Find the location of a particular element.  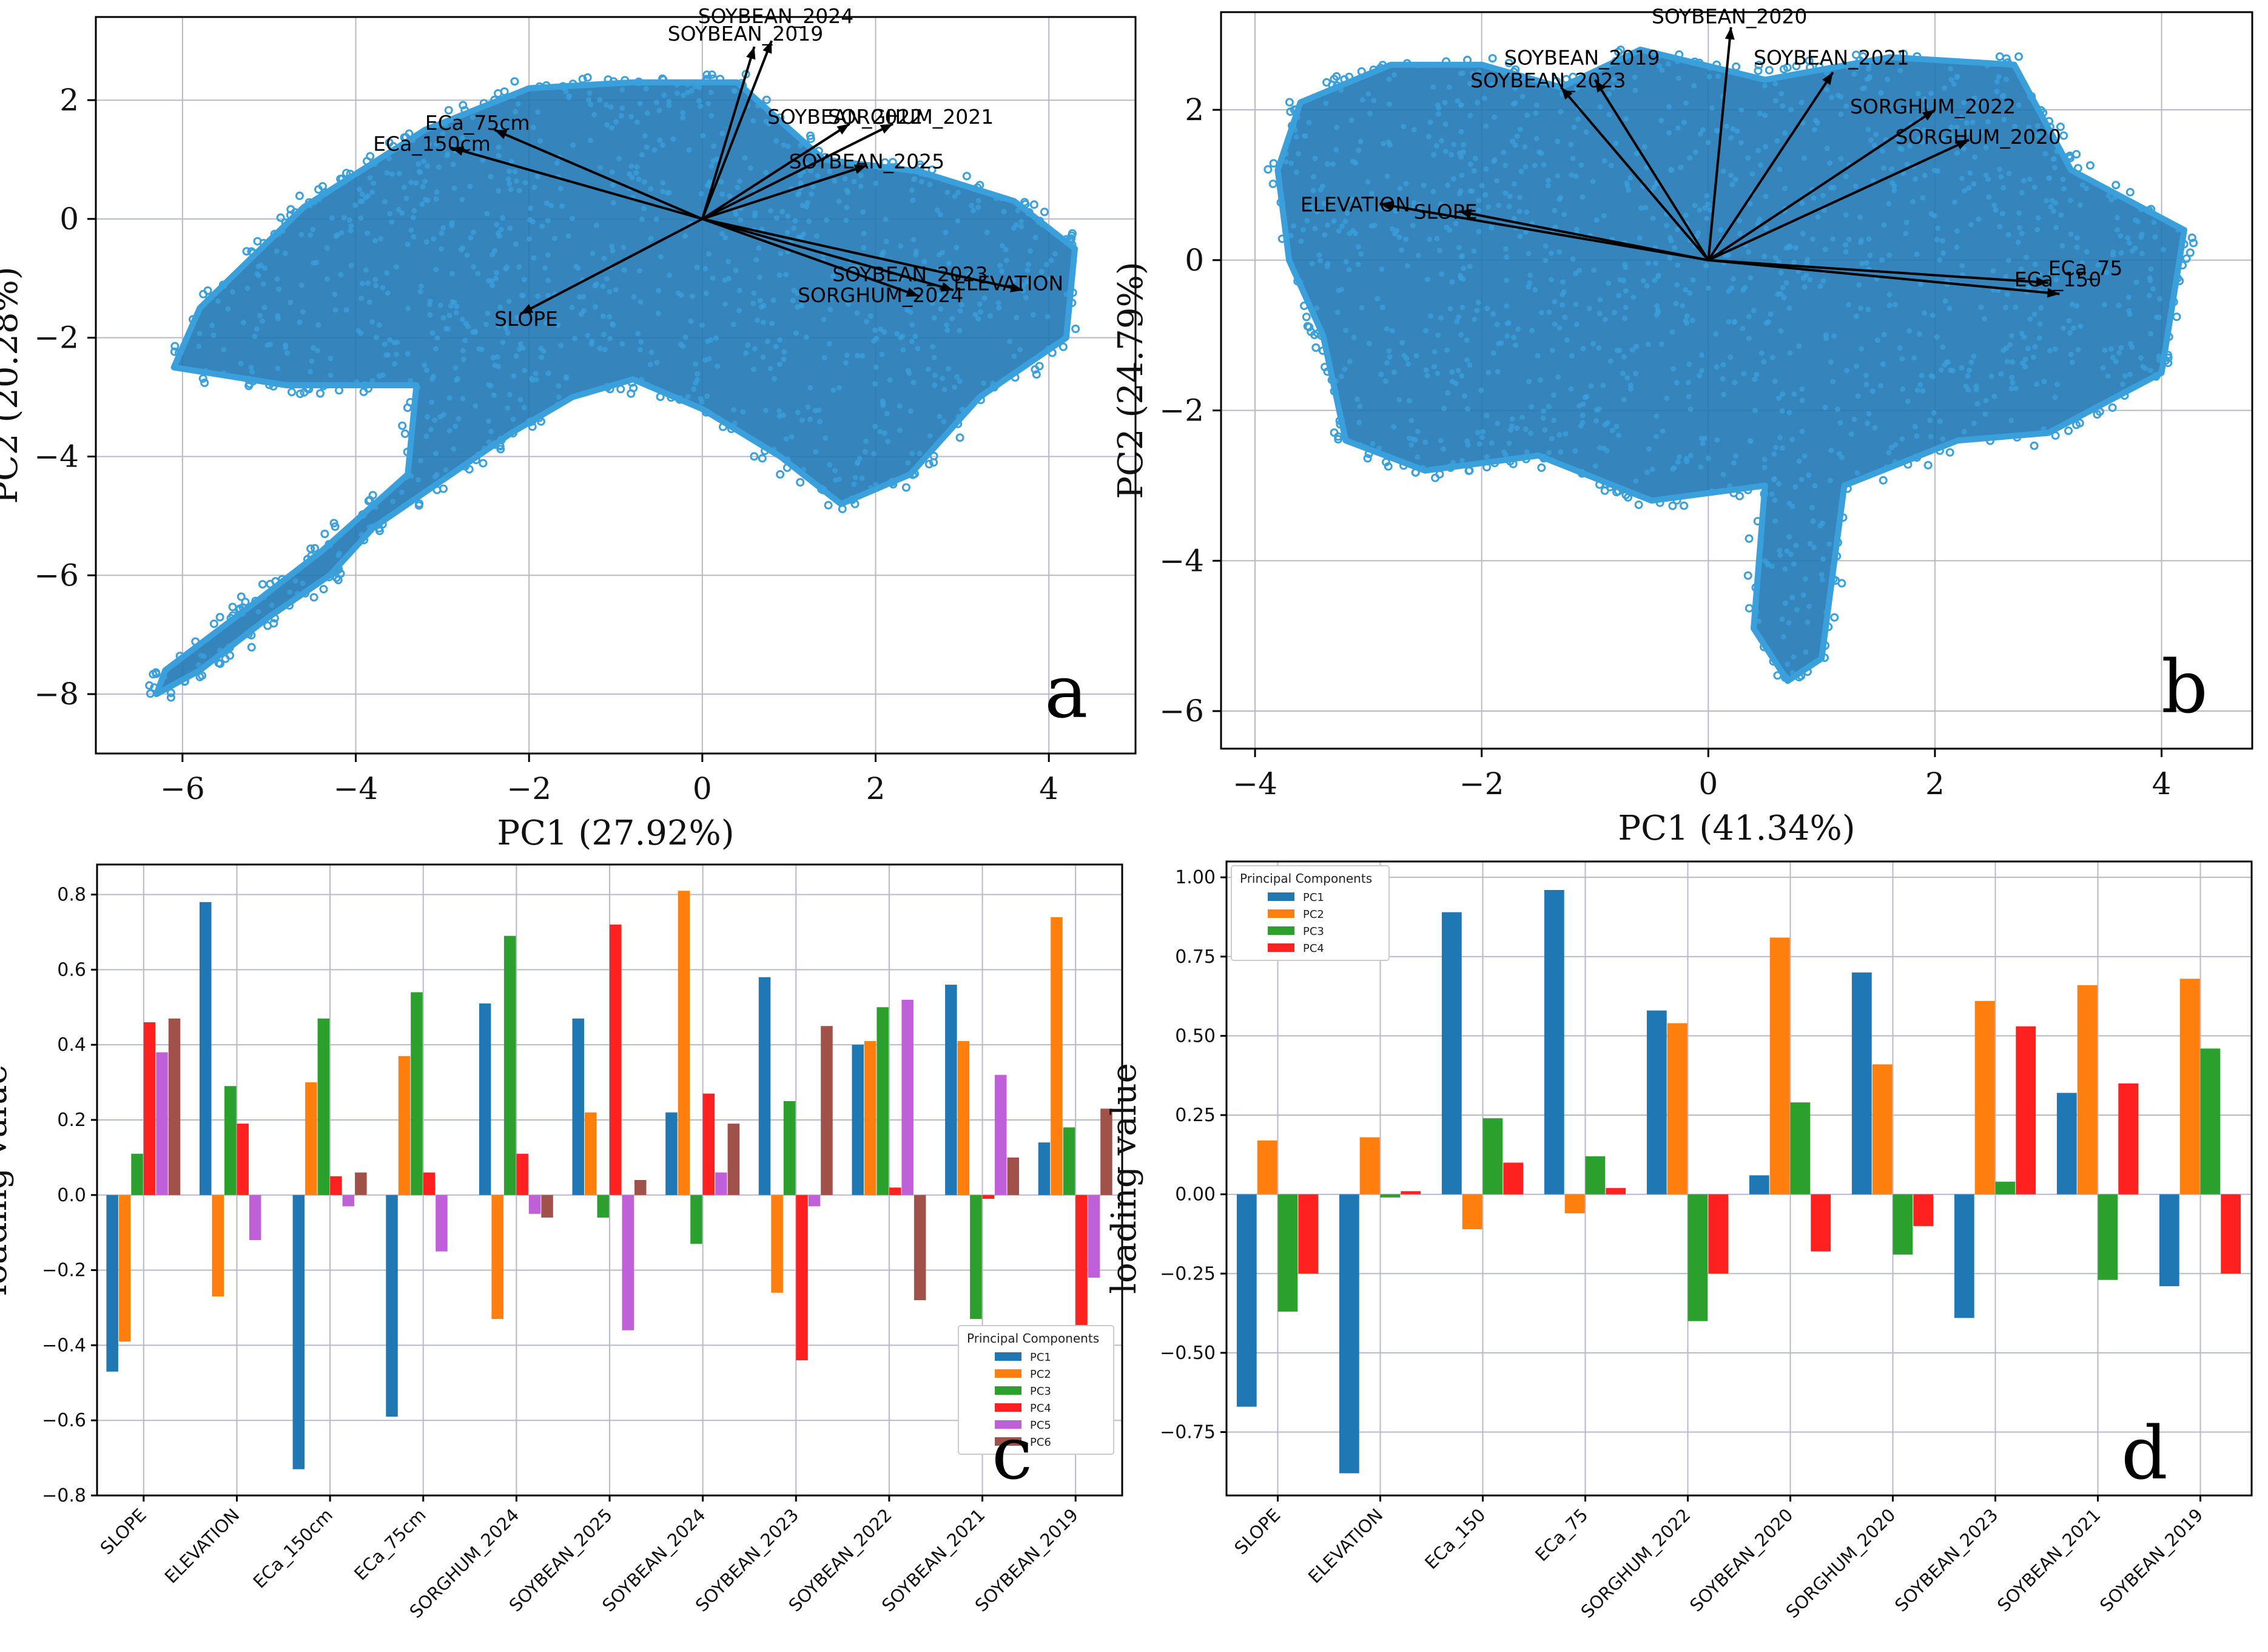

bar-pc2 is located at coordinates (591, 1153).